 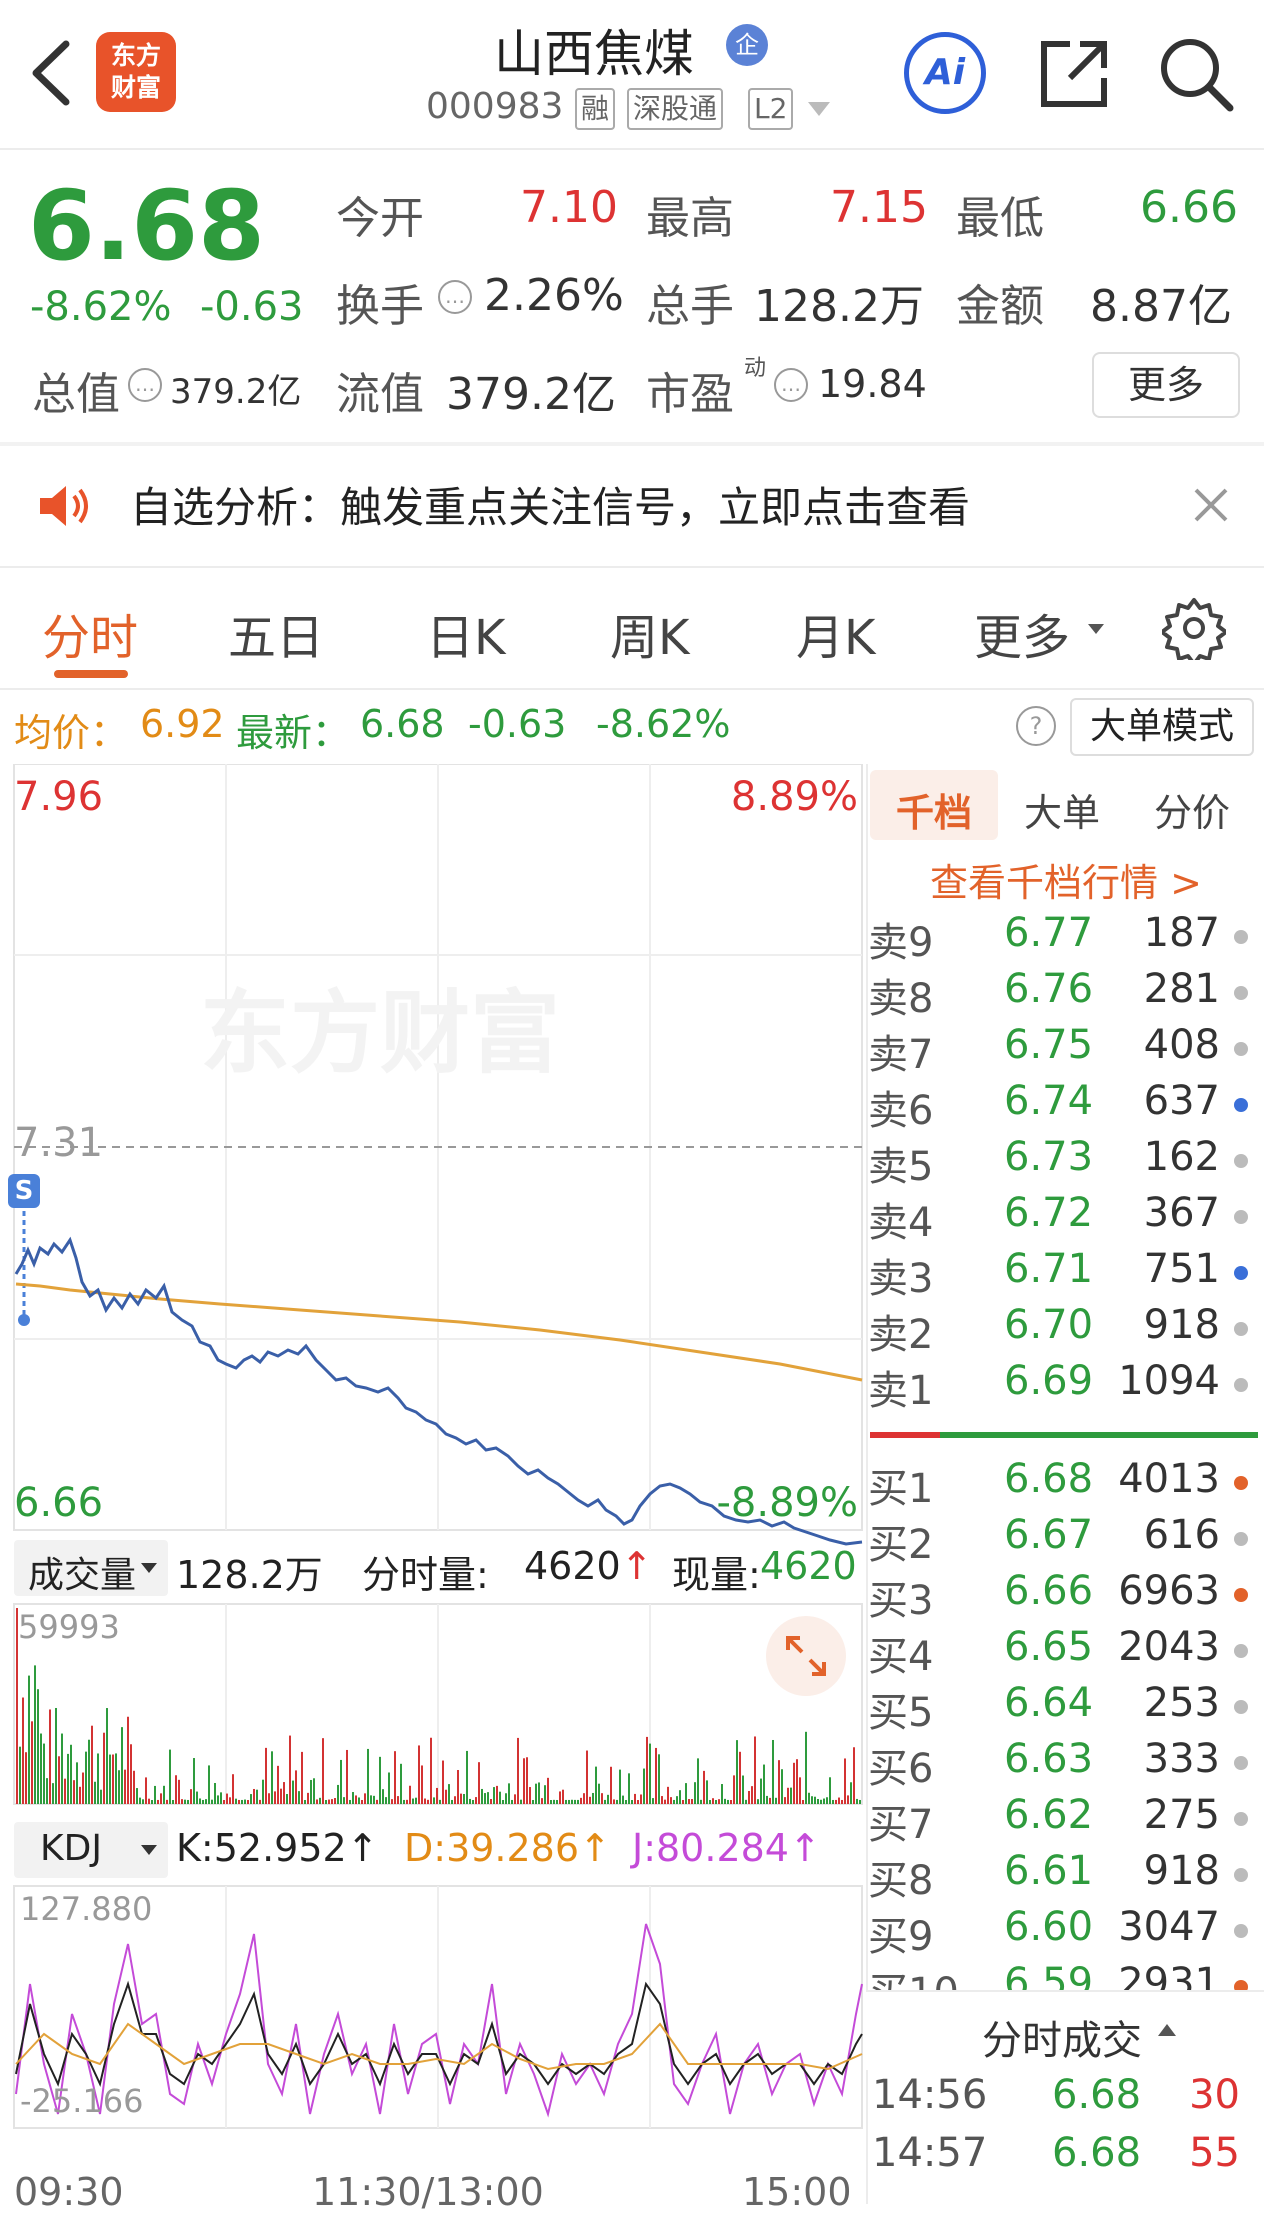 What do you see at coordinates (797, 2192) in the screenshot?
I see `time-axis-end: 15:00` at bounding box center [797, 2192].